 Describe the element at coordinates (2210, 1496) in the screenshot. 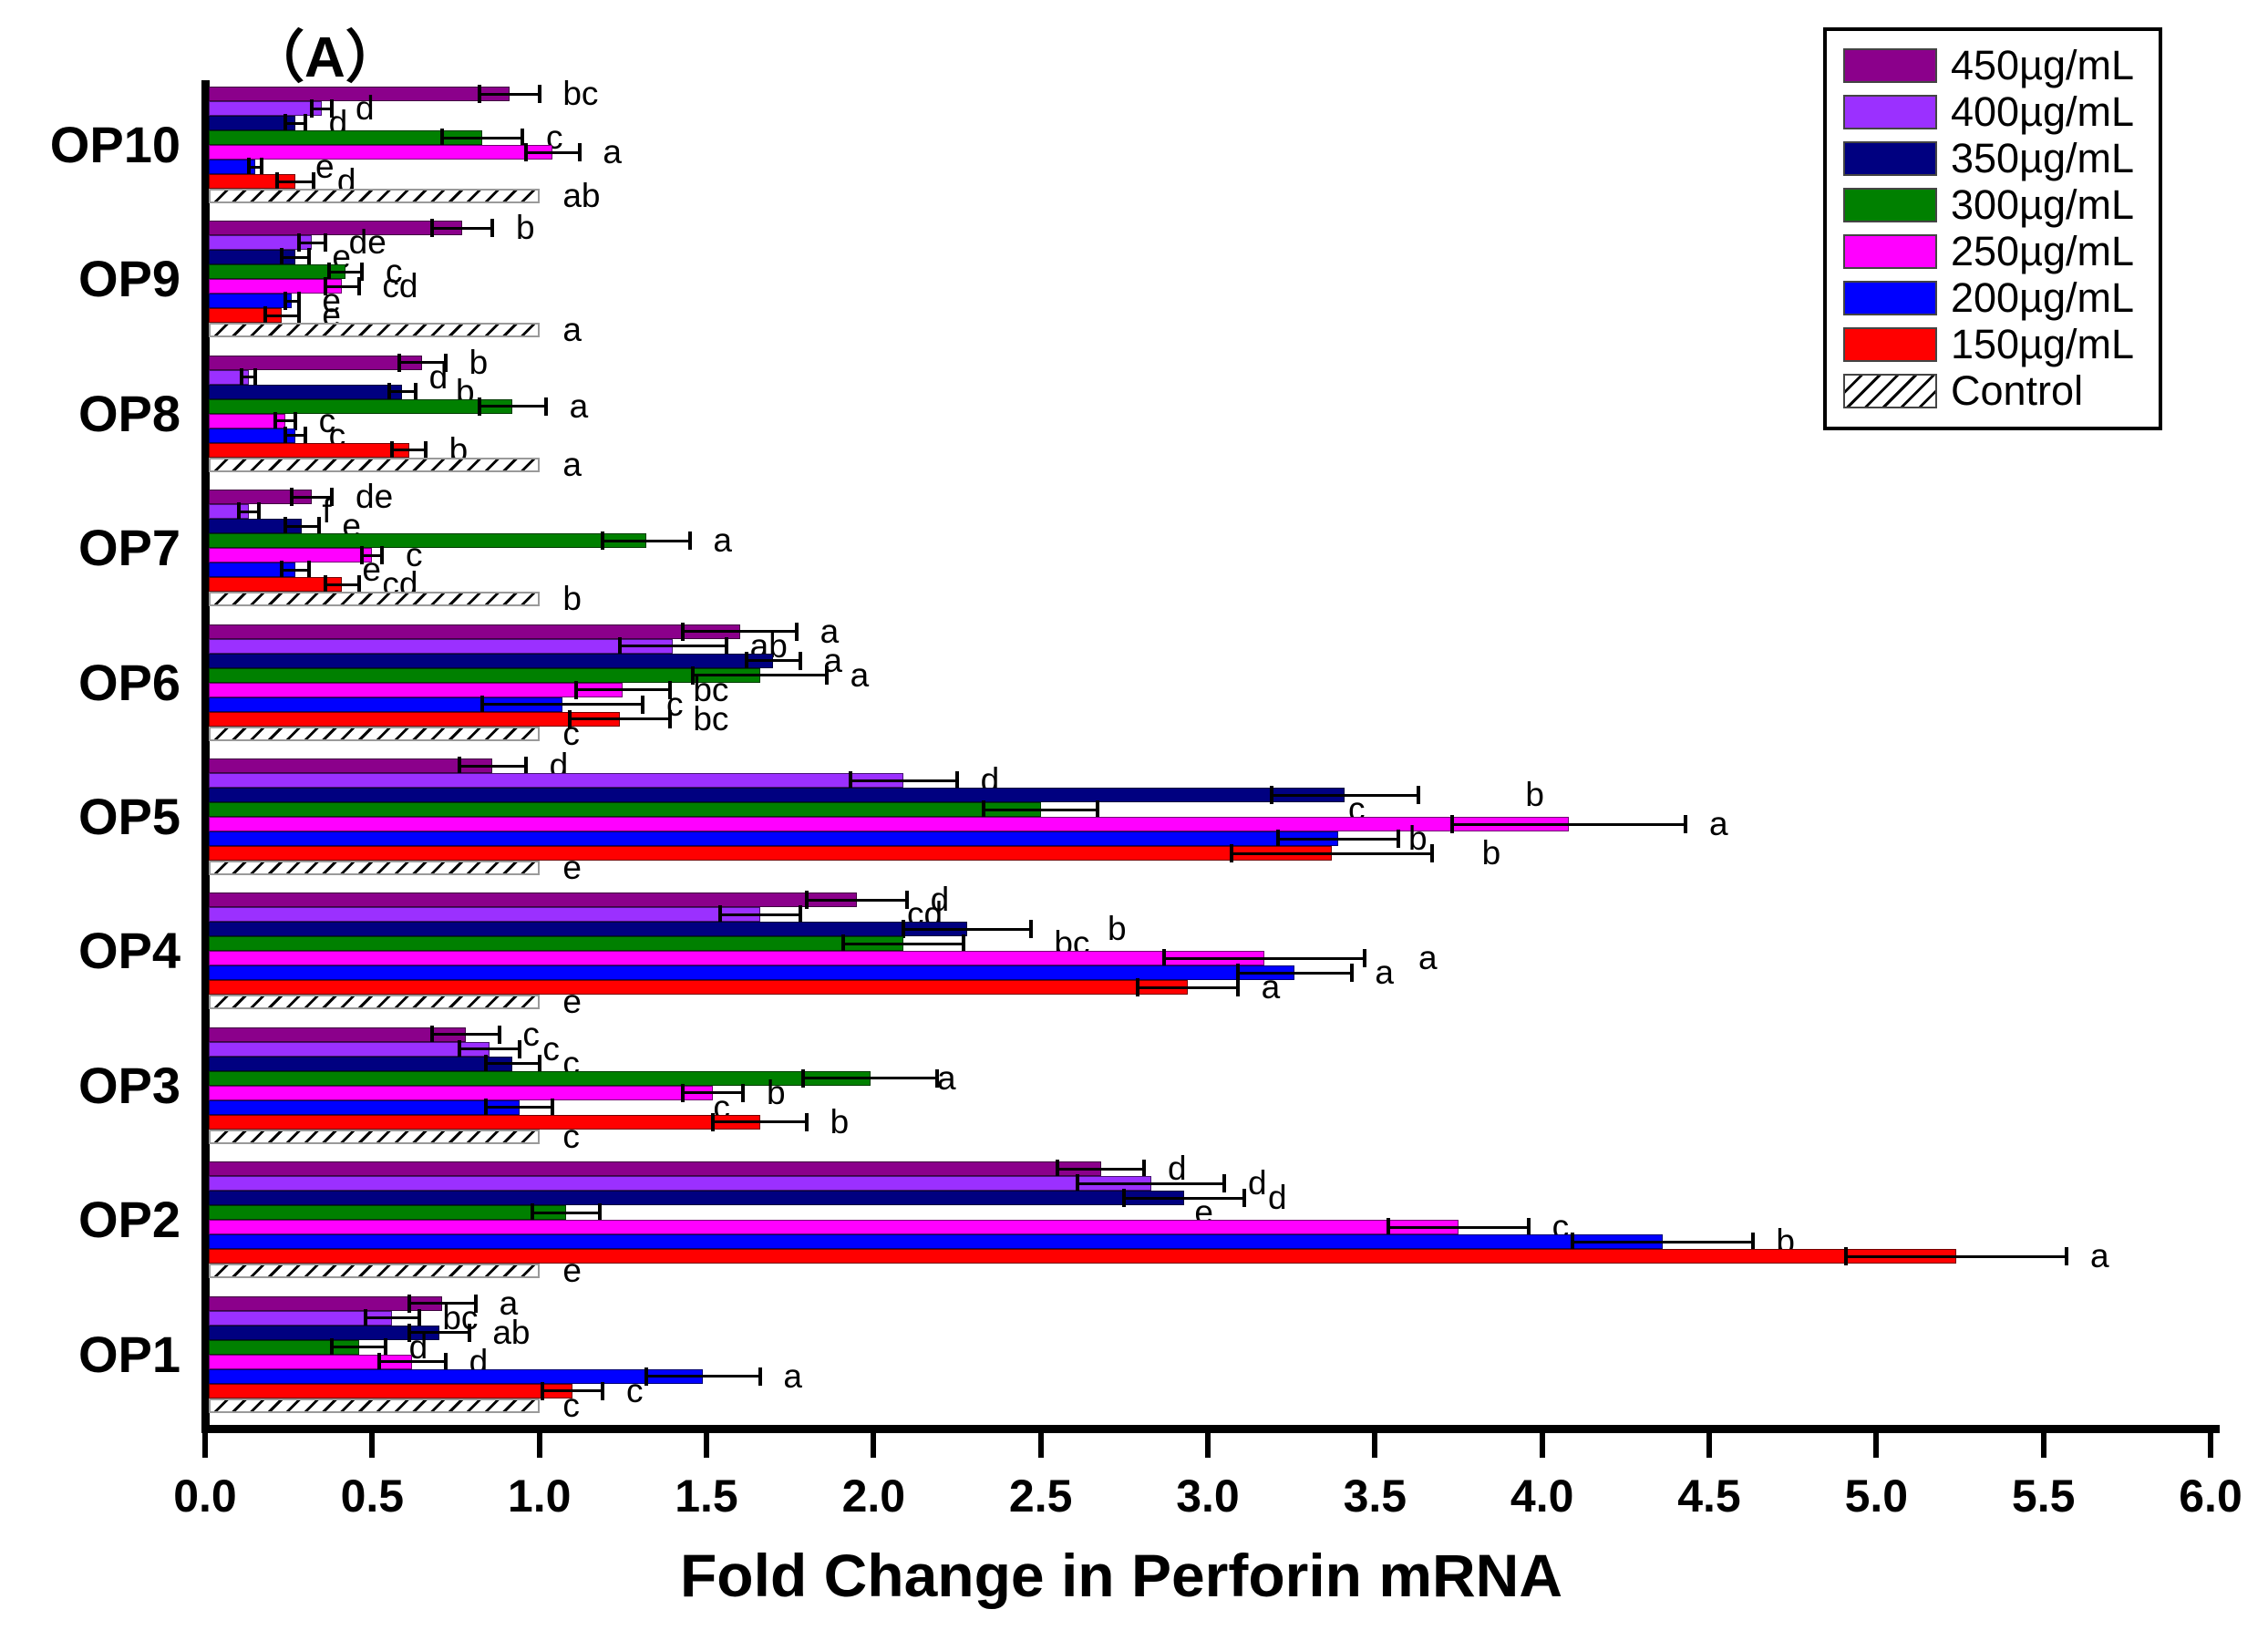

I see `x-tick-label-6.0: 6.0` at that location.